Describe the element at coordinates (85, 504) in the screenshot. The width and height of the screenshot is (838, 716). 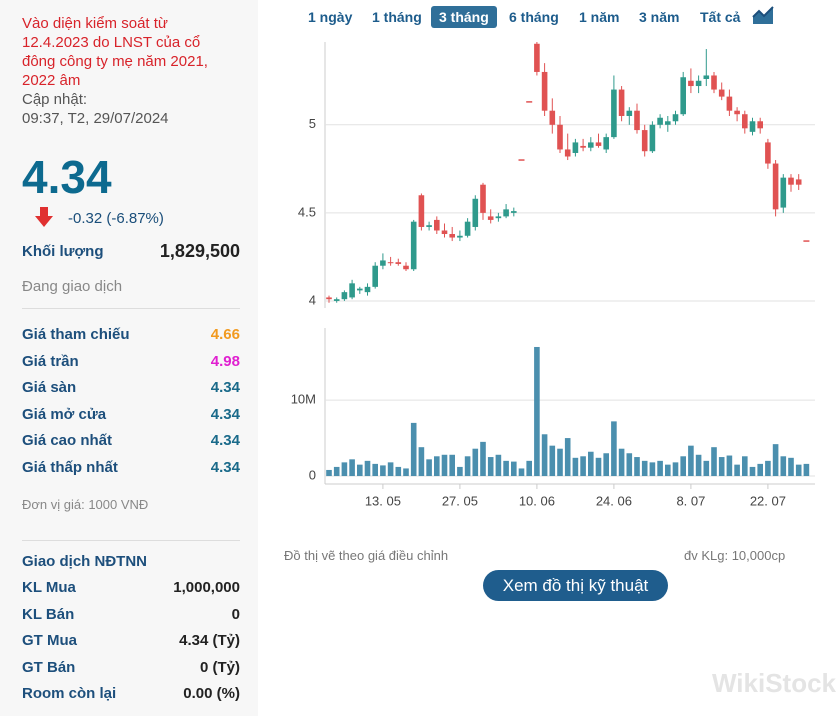
I see `unit-note: Đơn vị giá: 1000 VNĐ` at that location.